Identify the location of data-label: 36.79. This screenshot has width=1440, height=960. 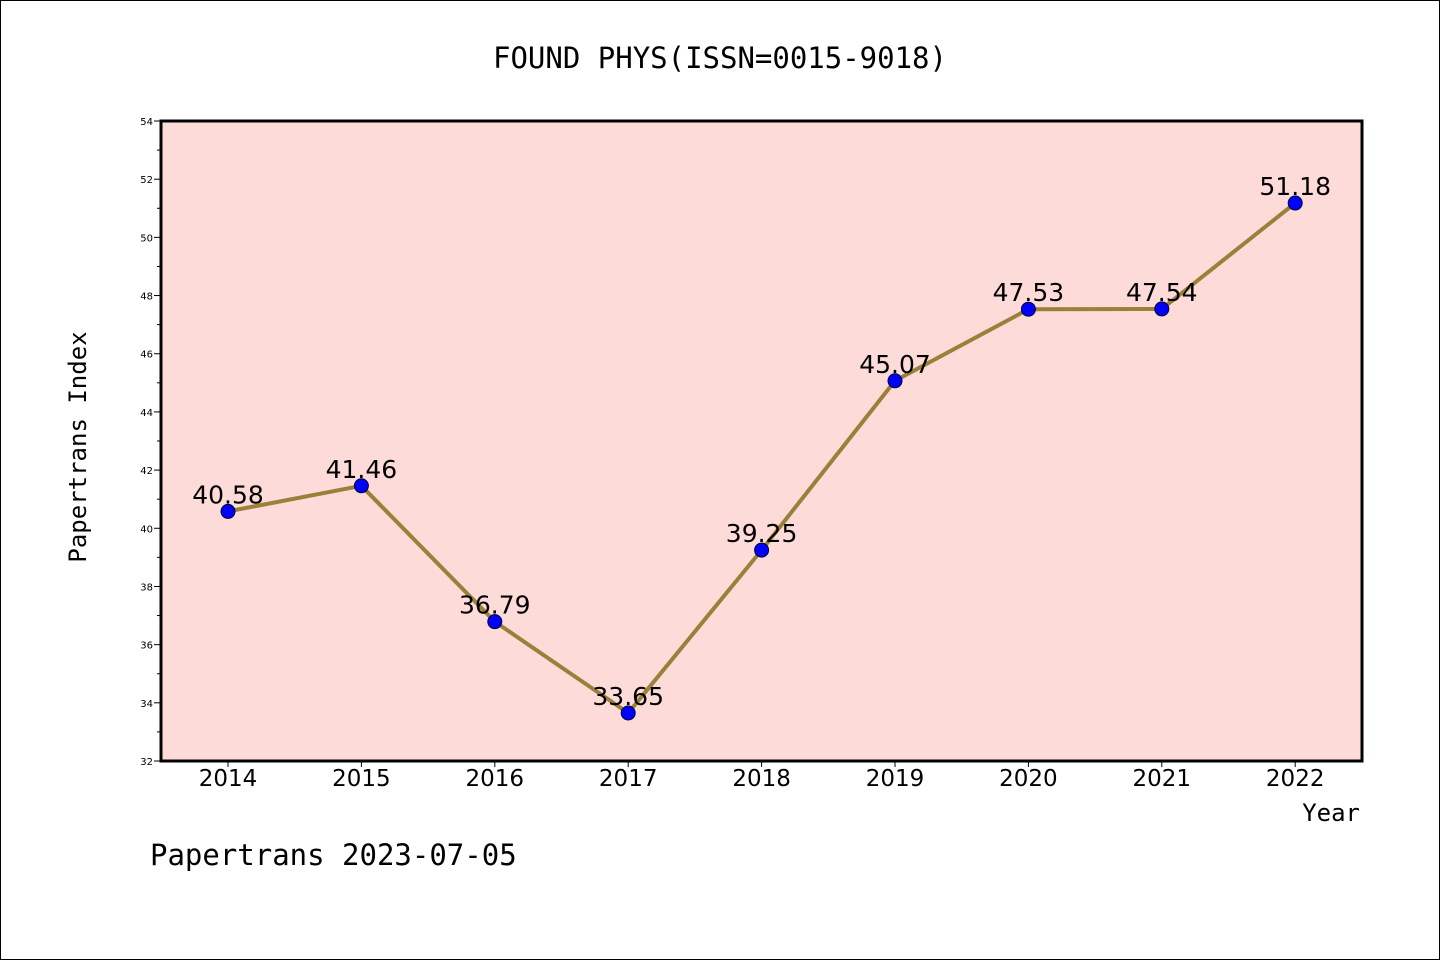
(495, 605).